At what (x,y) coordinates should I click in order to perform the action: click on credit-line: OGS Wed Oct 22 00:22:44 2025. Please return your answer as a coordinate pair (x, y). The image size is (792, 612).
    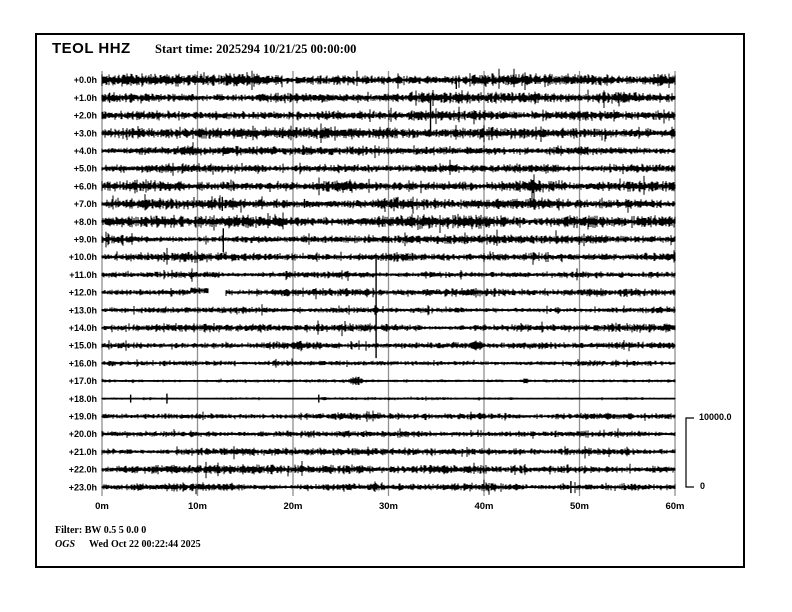
    Looking at the image, I should click on (128, 544).